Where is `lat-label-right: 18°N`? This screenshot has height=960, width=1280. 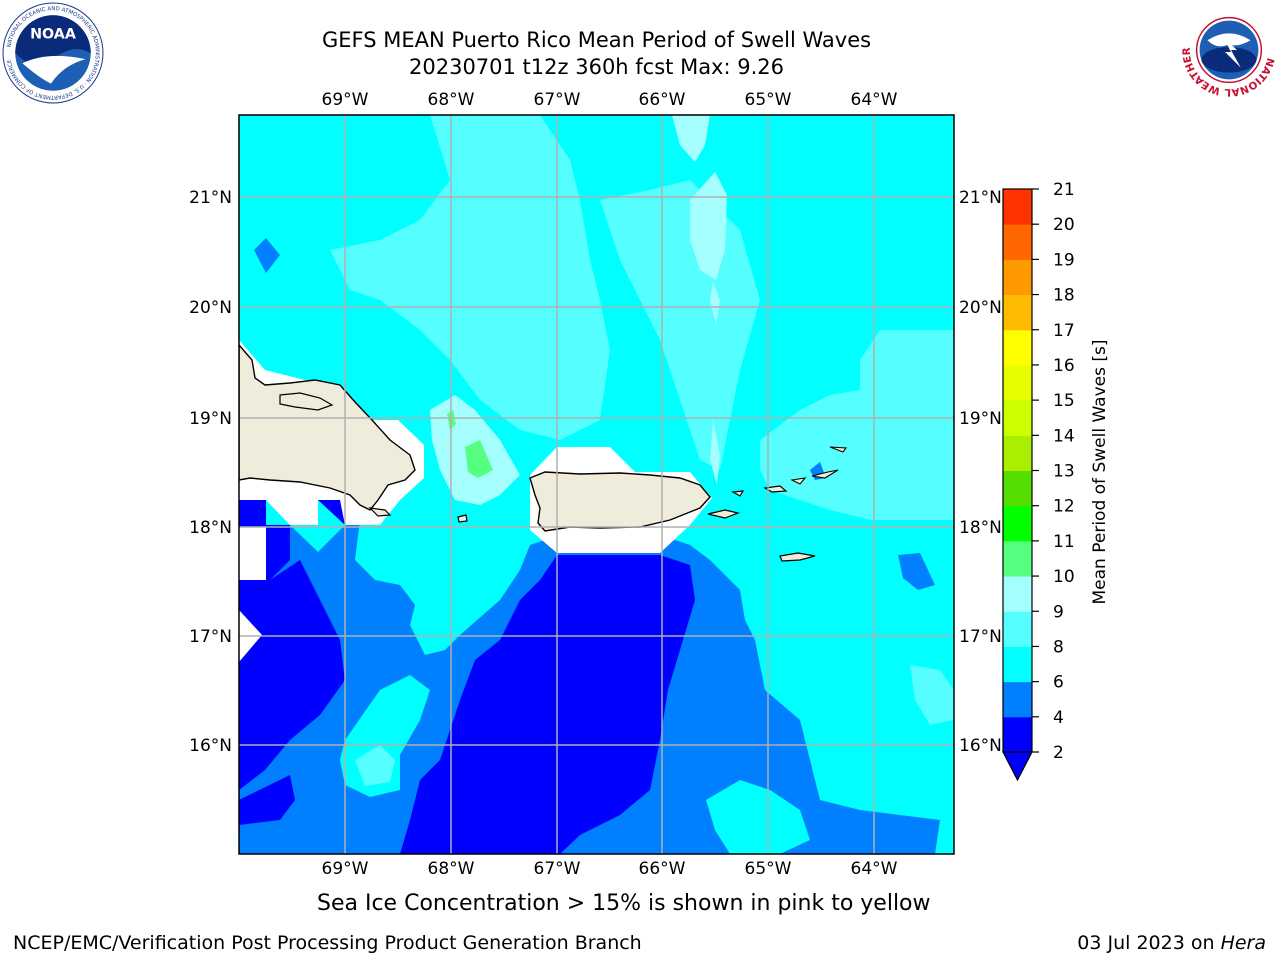
lat-label-right: 18°N is located at coordinates (980, 528).